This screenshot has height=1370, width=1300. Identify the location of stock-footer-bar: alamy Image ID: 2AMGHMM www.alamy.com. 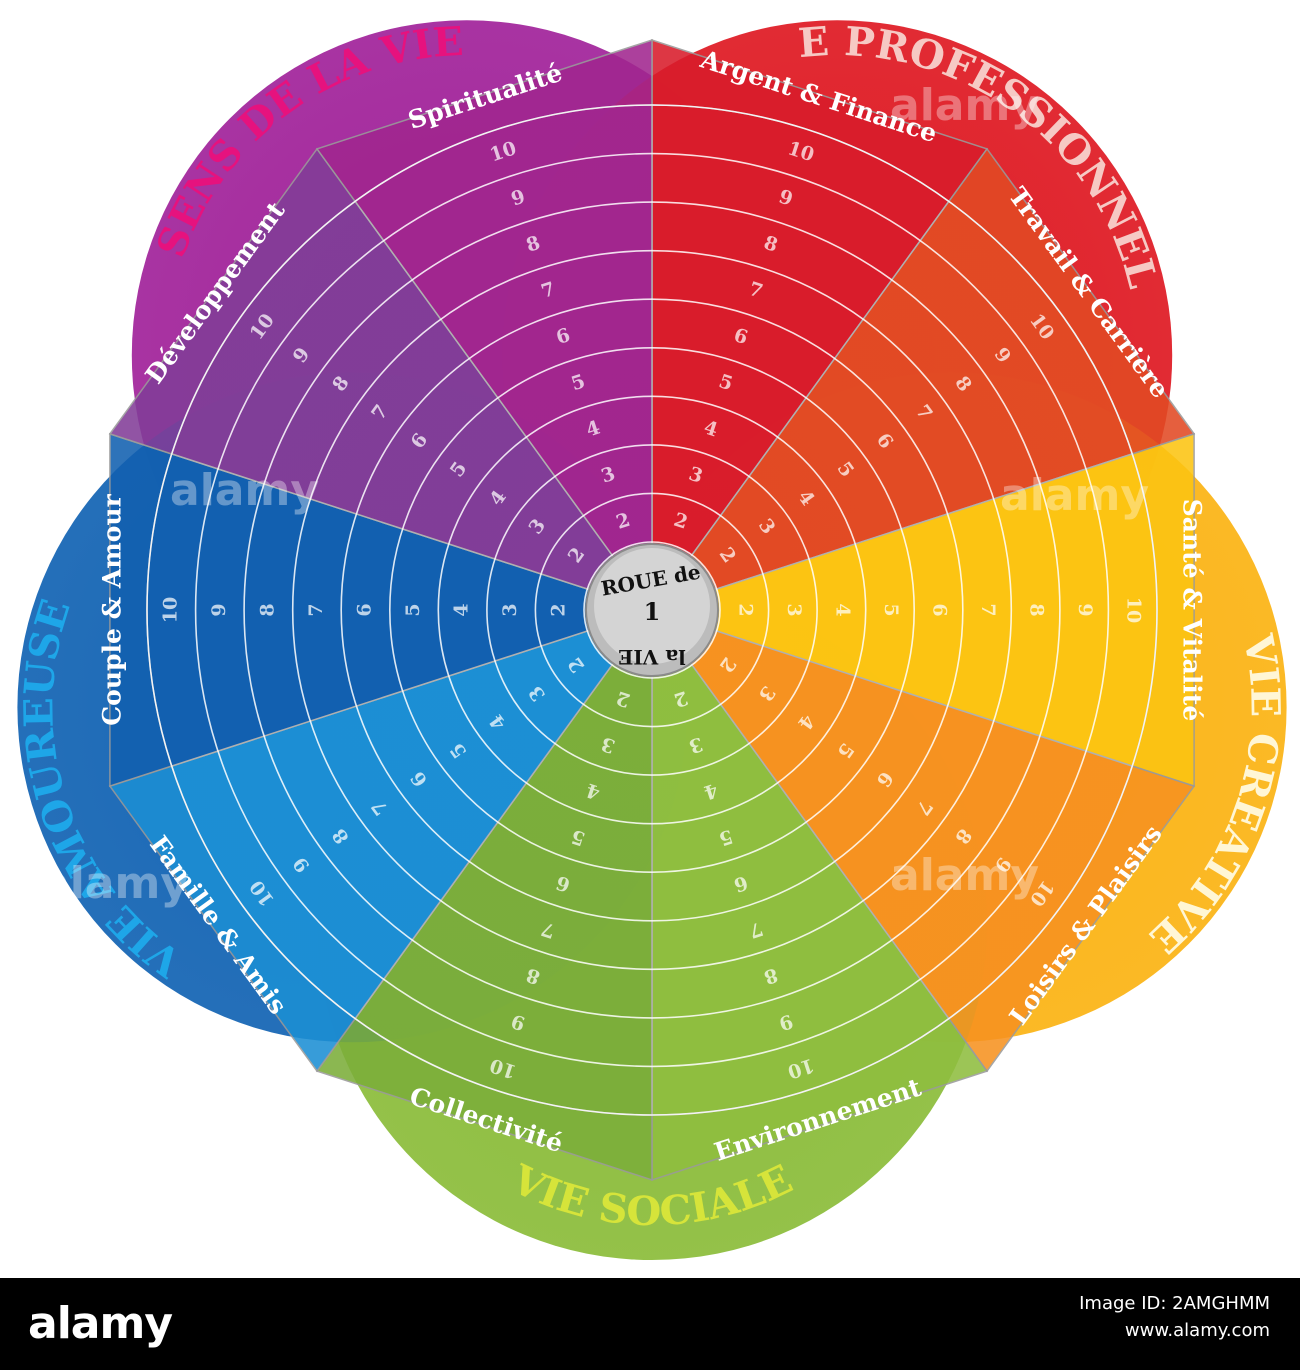
(650, 1324).